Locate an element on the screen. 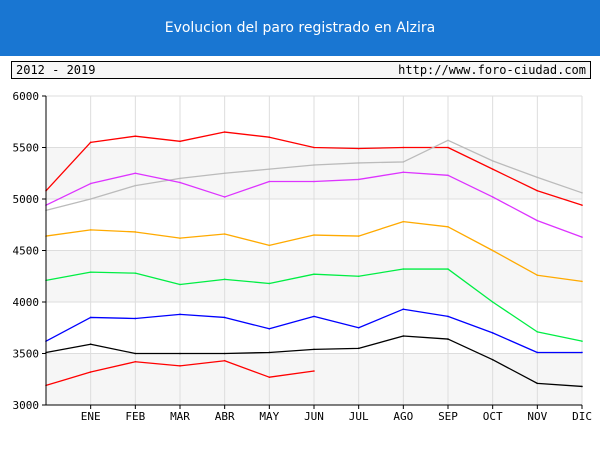 This screenshot has height=450, width=600. year-range: 2012 - 2019 is located at coordinates (56, 70).